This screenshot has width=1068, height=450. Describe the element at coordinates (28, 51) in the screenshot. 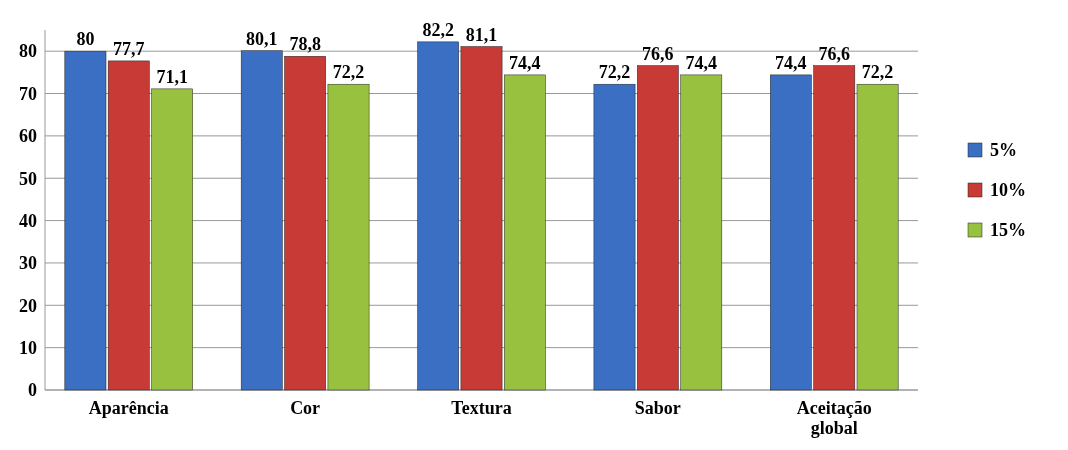

I see `y-tick-label: 80` at that location.